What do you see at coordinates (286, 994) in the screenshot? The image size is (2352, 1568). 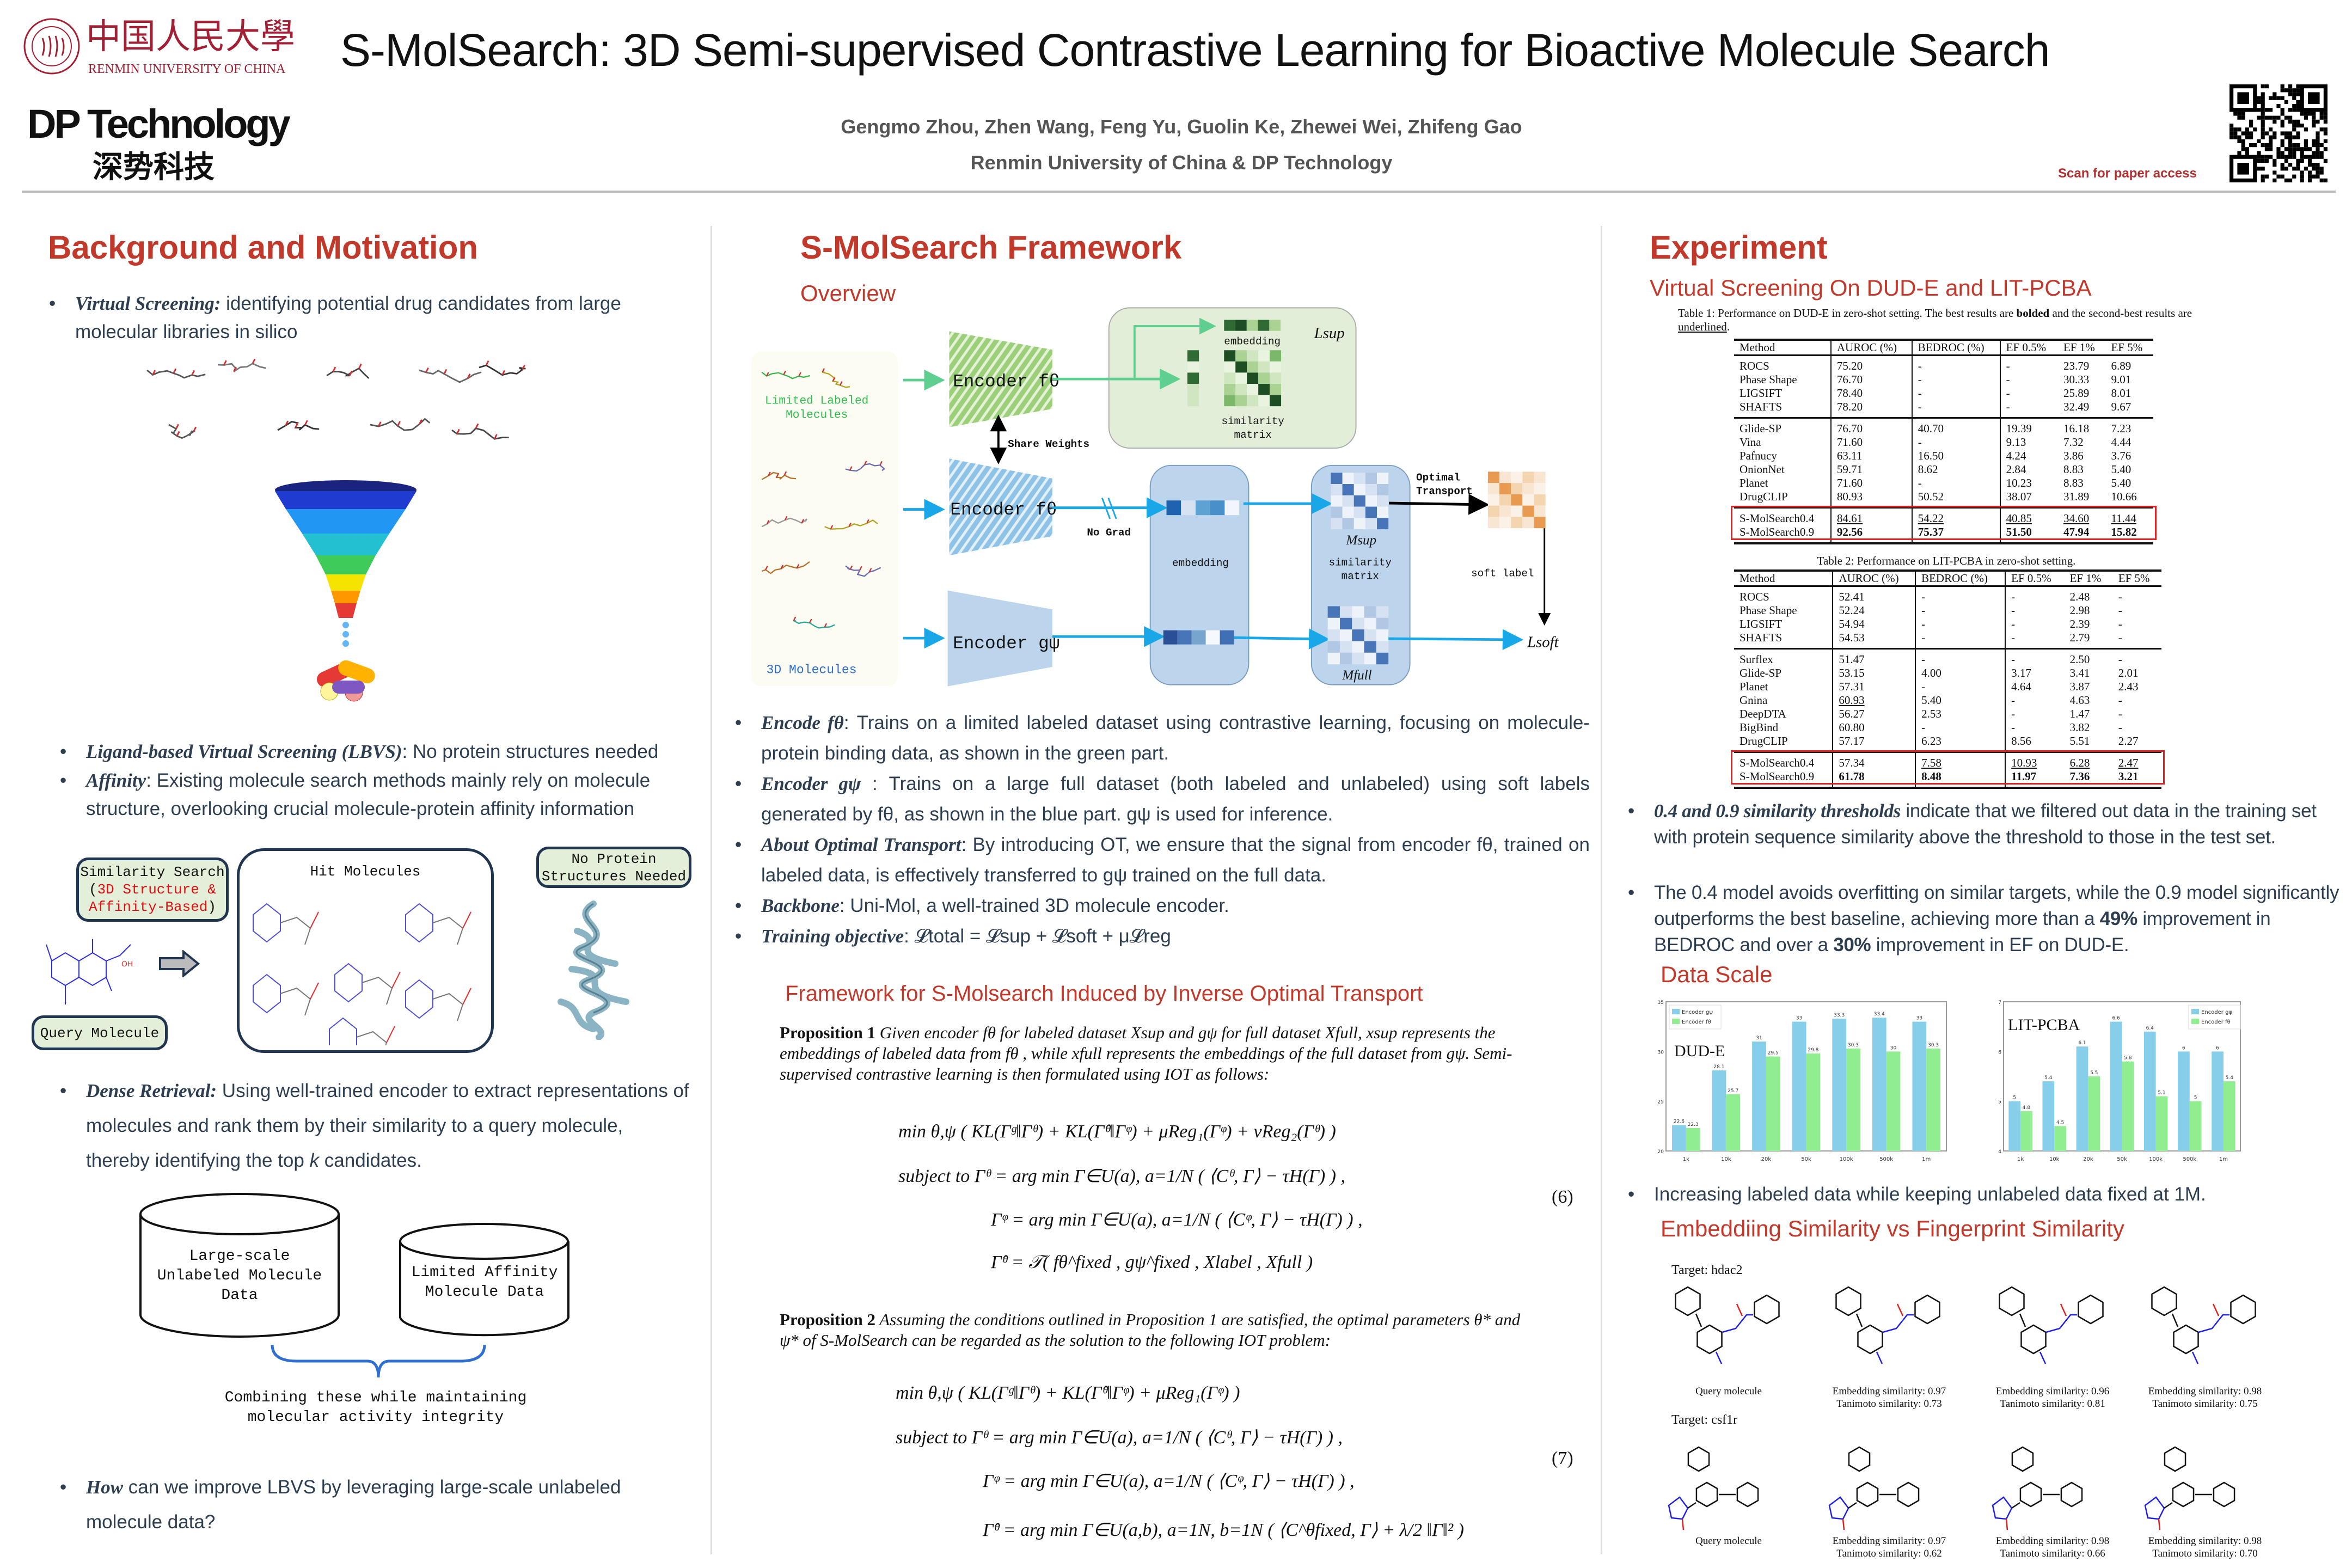 I see `hit-molecule-icon` at bounding box center [286, 994].